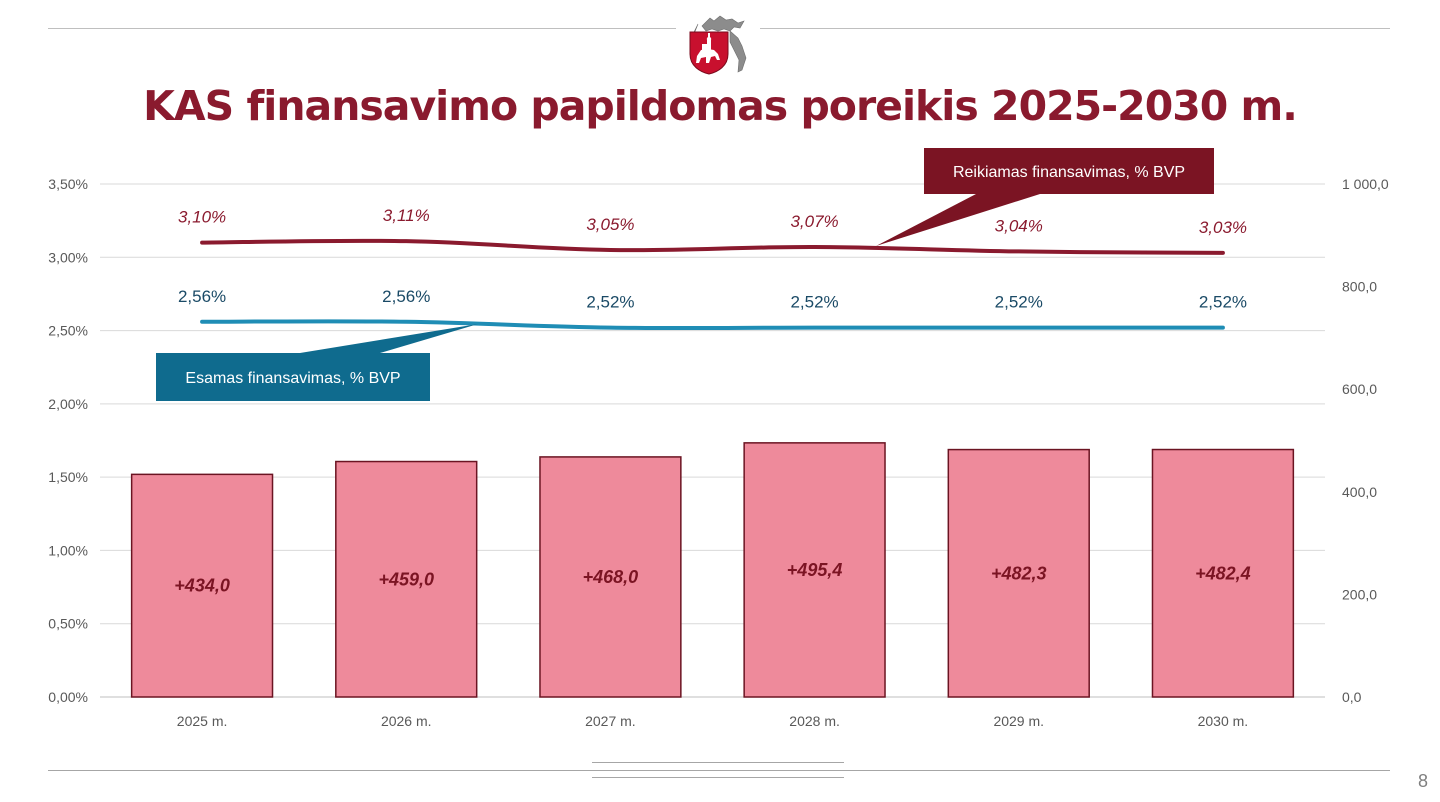 The height and width of the screenshot is (802, 1440). I want to click on vytis-icon, so click(708, 48).